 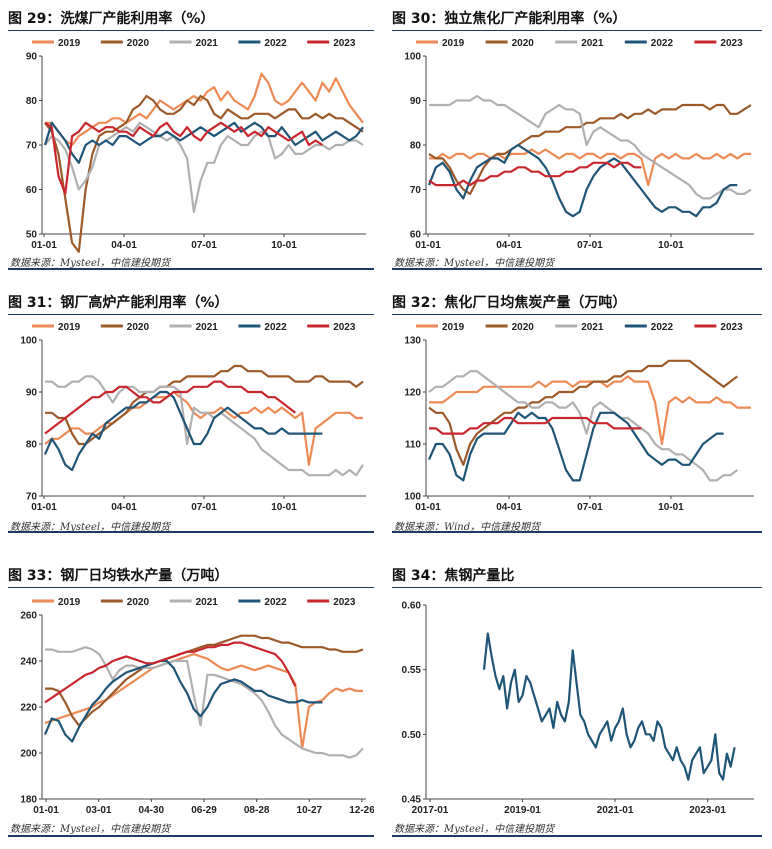 I want to click on y-tick-label: 60, so click(x=416, y=235).